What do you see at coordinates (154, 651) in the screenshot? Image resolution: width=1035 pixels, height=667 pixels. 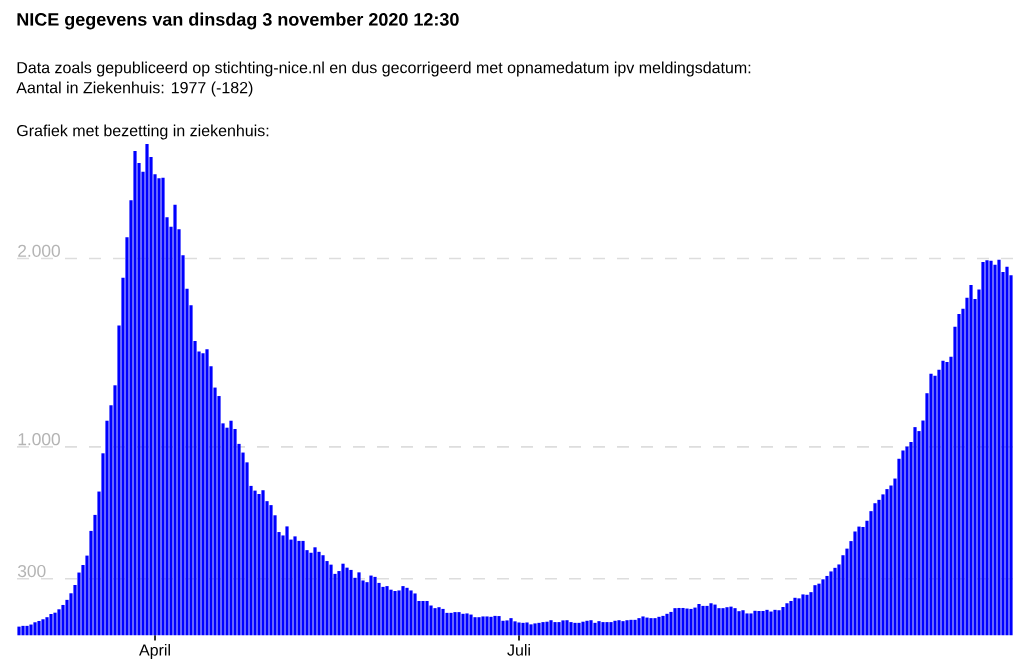 I see `x-tick-label: April` at bounding box center [154, 651].